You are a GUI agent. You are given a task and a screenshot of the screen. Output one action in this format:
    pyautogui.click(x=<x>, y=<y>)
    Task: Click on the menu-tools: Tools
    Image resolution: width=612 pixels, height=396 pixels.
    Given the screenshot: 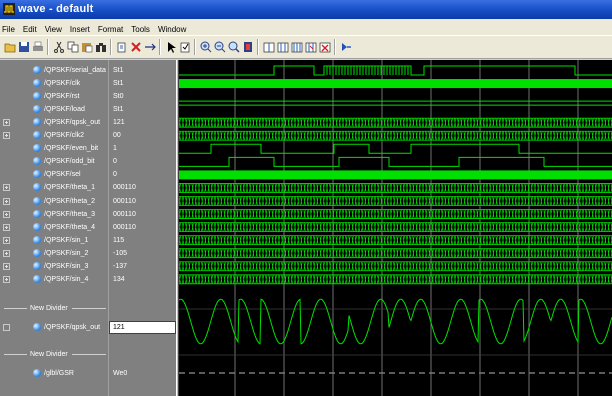 What is the action you would take?
    pyautogui.click(x=140, y=29)
    